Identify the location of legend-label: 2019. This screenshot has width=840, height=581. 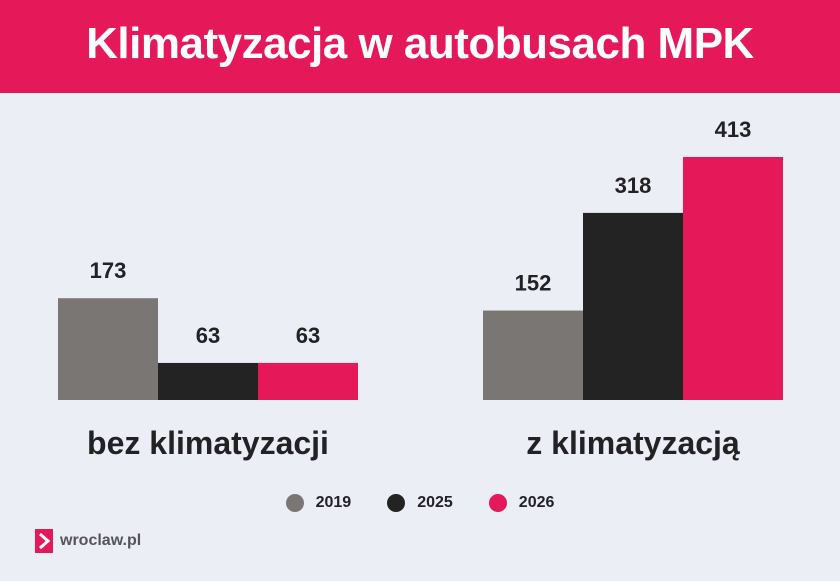
(333, 502).